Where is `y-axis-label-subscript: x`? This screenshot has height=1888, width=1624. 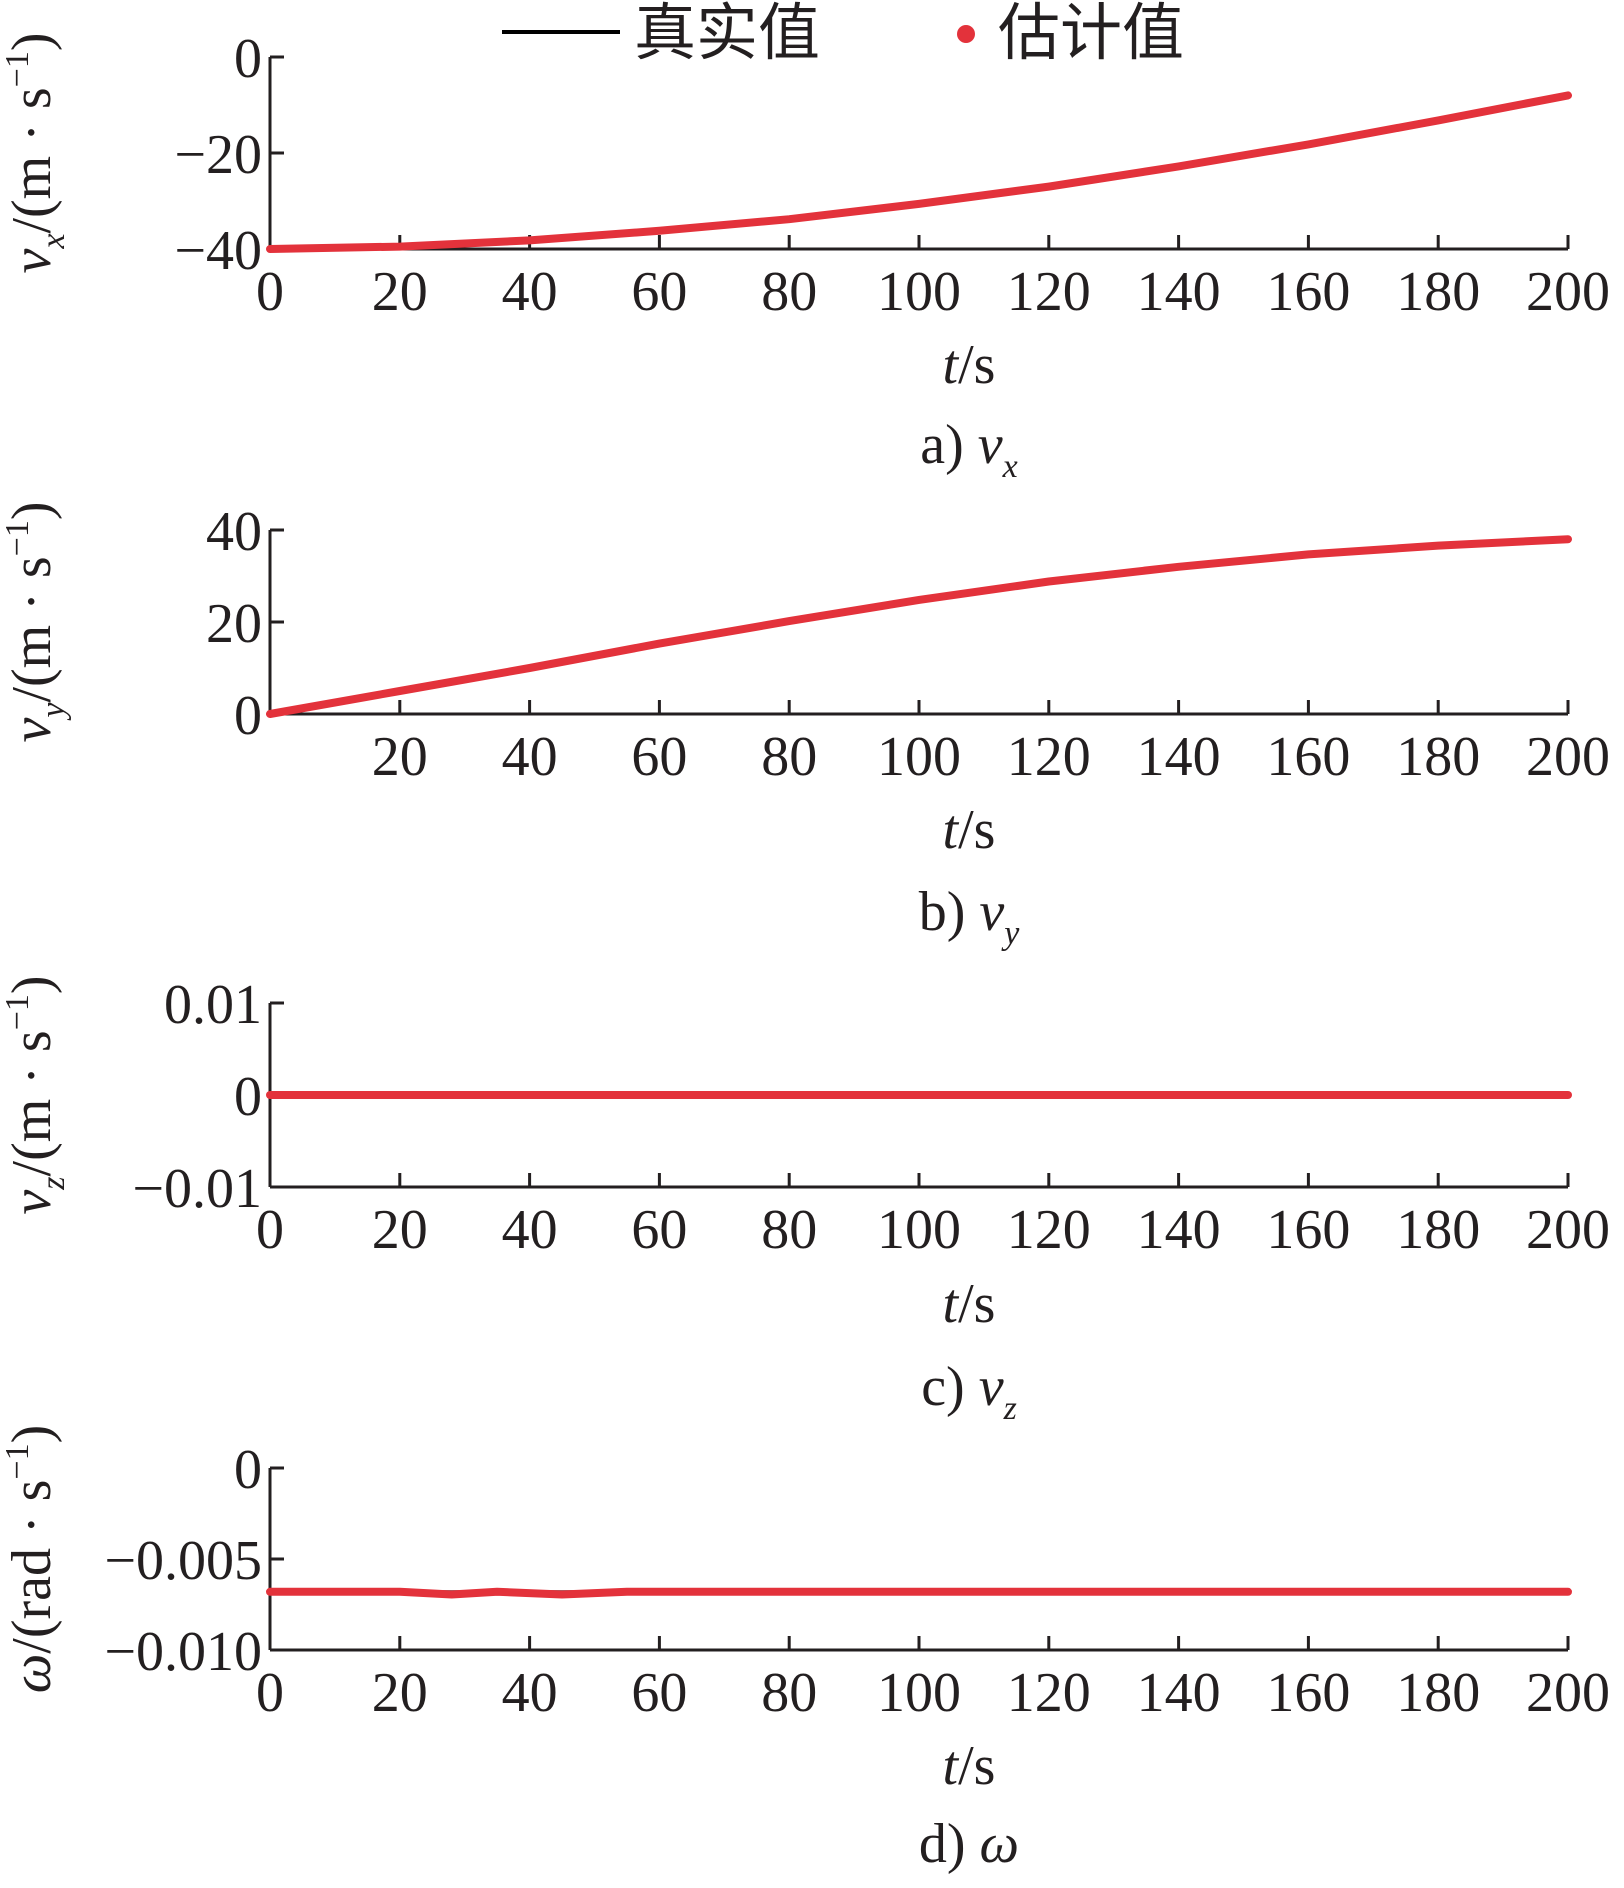 y-axis-label-subscript: x is located at coordinates (53, 242).